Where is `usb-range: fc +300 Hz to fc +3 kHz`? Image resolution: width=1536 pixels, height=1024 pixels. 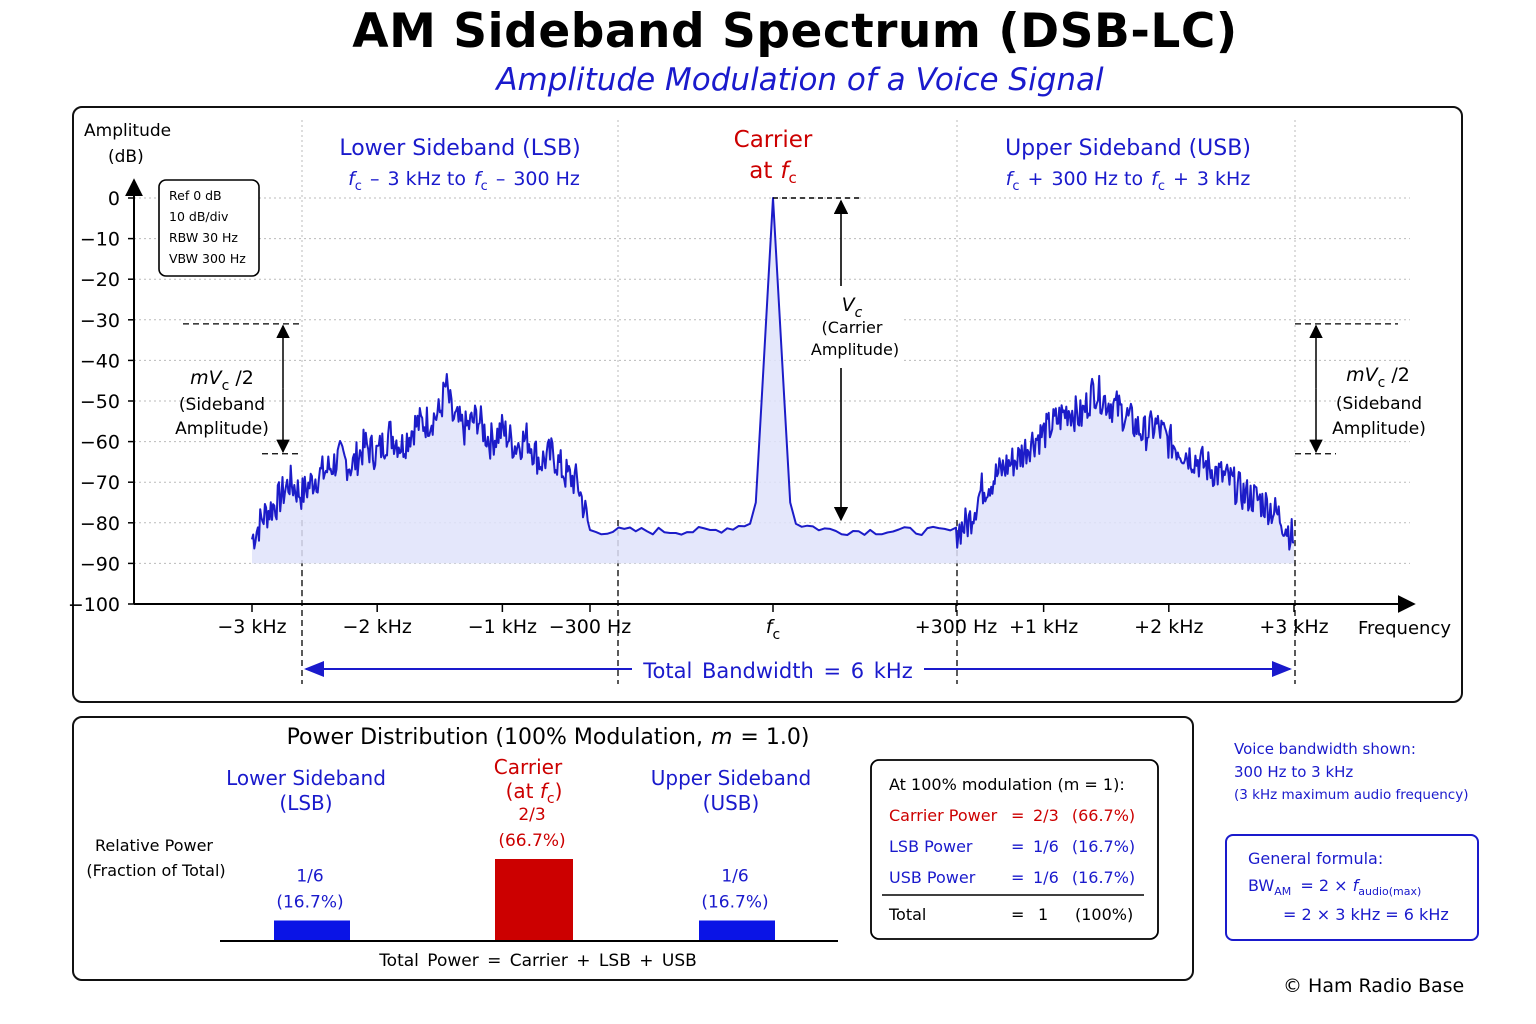 usb-range: fc +300 Hz to fc +3 kHz is located at coordinates (1128, 181).